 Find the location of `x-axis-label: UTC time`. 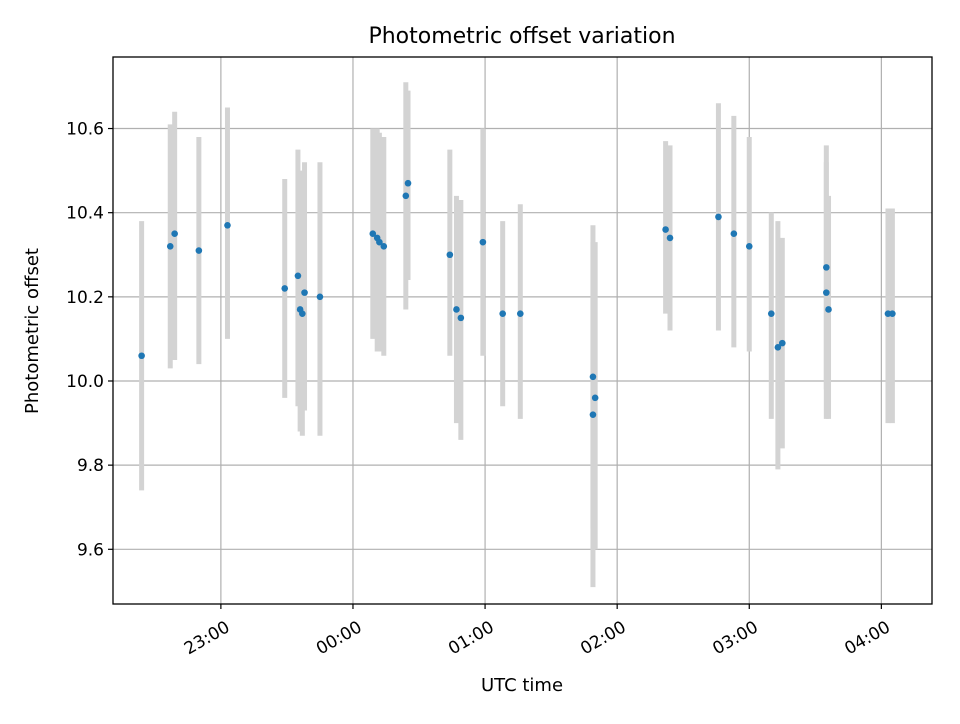

x-axis-label: UTC time is located at coordinates (522, 685).